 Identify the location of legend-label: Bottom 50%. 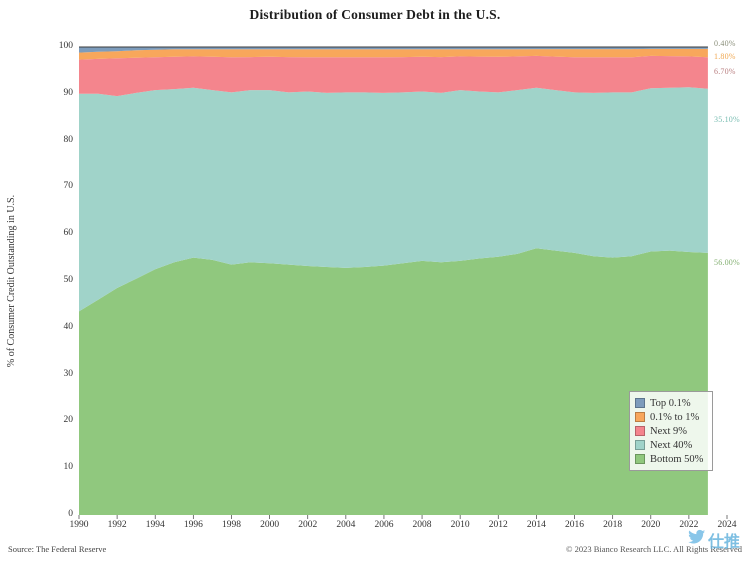
(677, 459).